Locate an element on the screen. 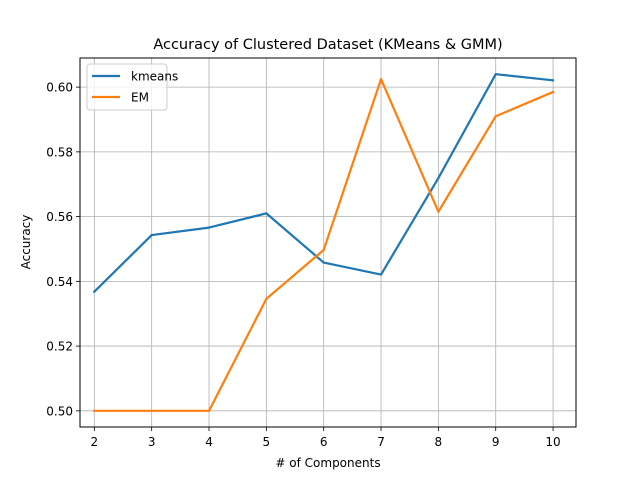 This screenshot has height=484, width=640. x-tick-label: 10 is located at coordinates (552, 442).